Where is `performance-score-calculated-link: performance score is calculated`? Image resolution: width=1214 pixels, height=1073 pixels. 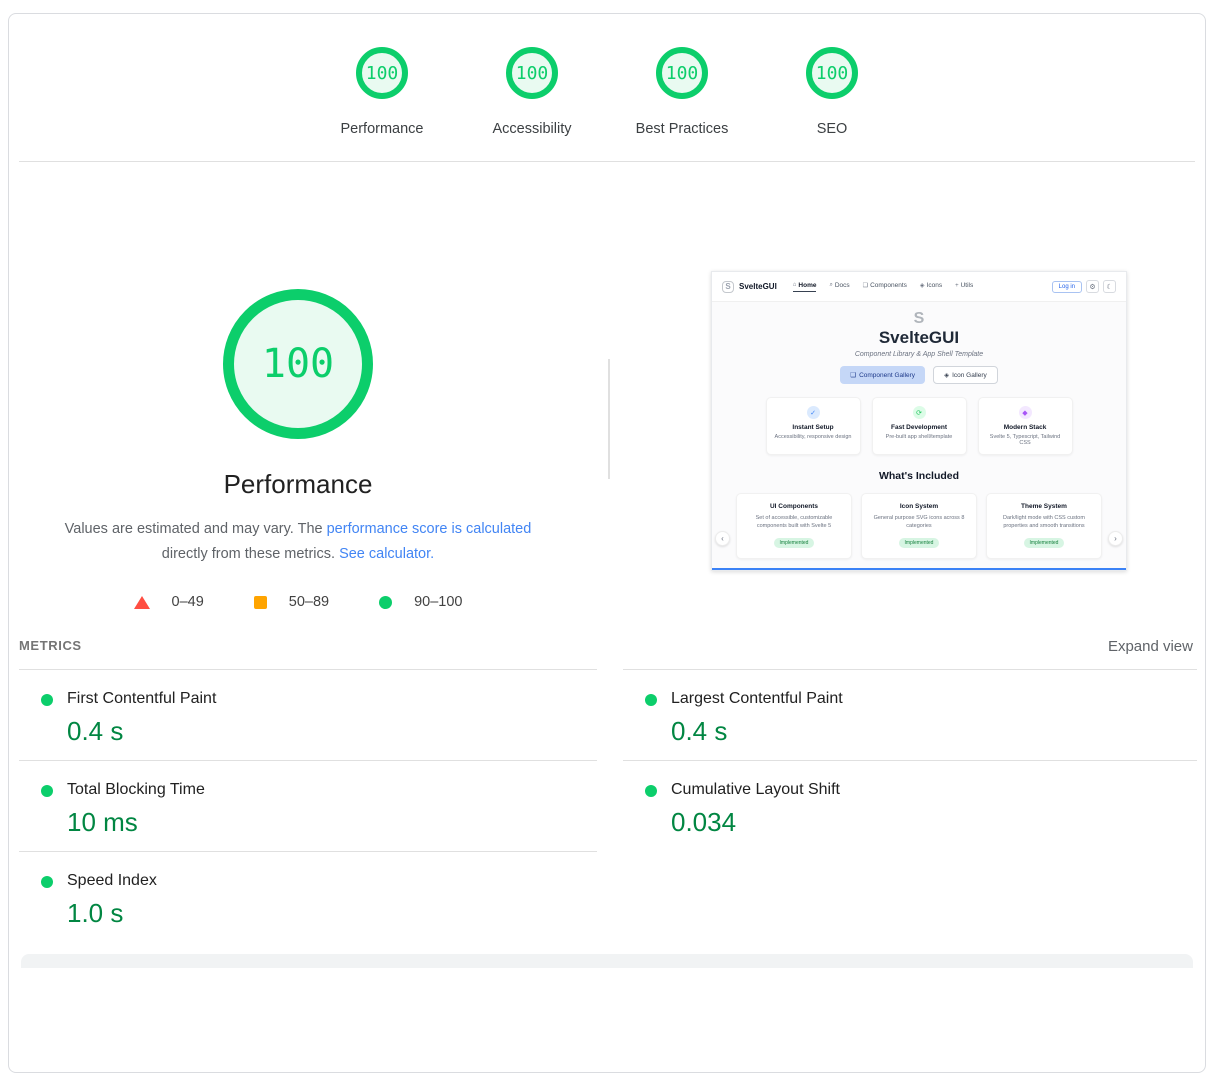 performance-score-calculated-link: performance score is calculated is located at coordinates (429, 529).